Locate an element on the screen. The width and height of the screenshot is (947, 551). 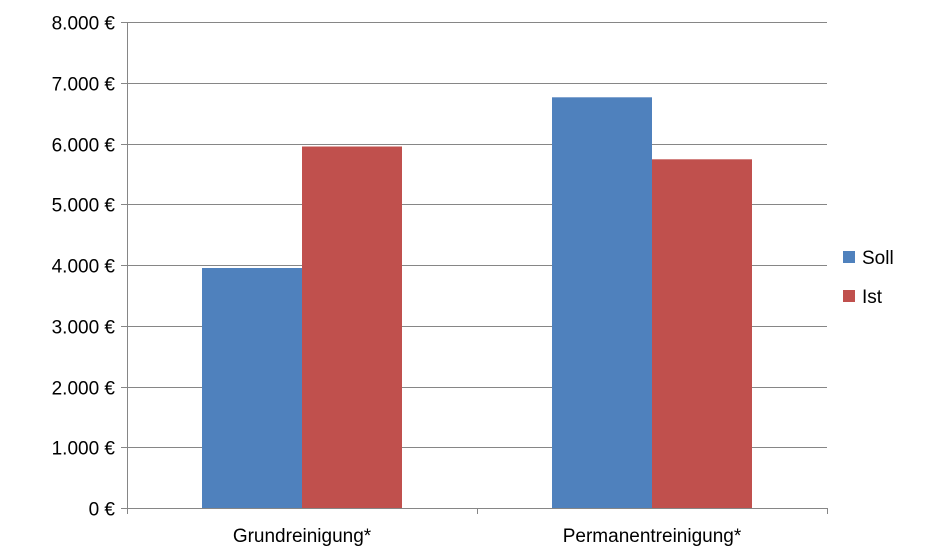
x-axis-category-labels: Grundreinigung* Permanentreinigung* is located at coordinates (487, 536).